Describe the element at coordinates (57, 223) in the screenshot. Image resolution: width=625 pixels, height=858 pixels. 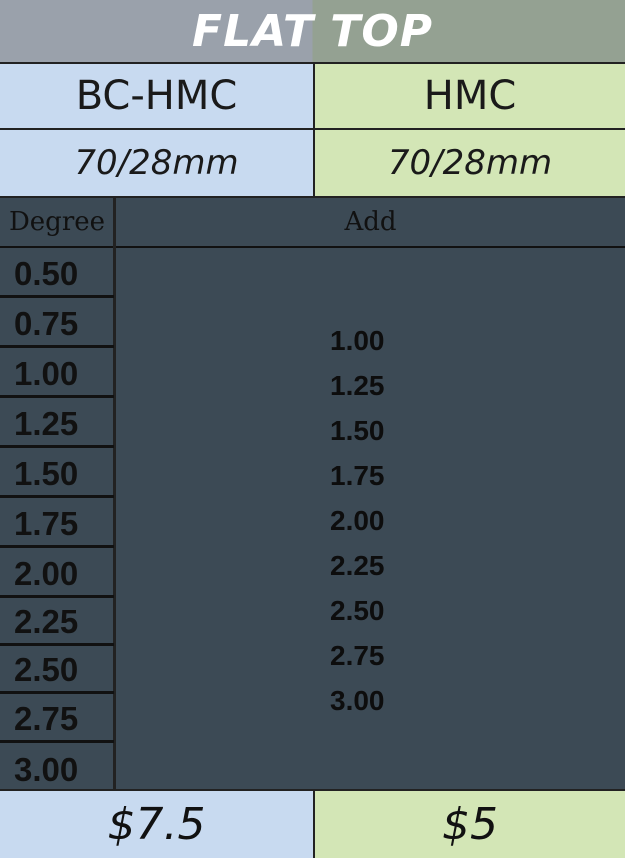
I see `degree-header: Degree` at that location.